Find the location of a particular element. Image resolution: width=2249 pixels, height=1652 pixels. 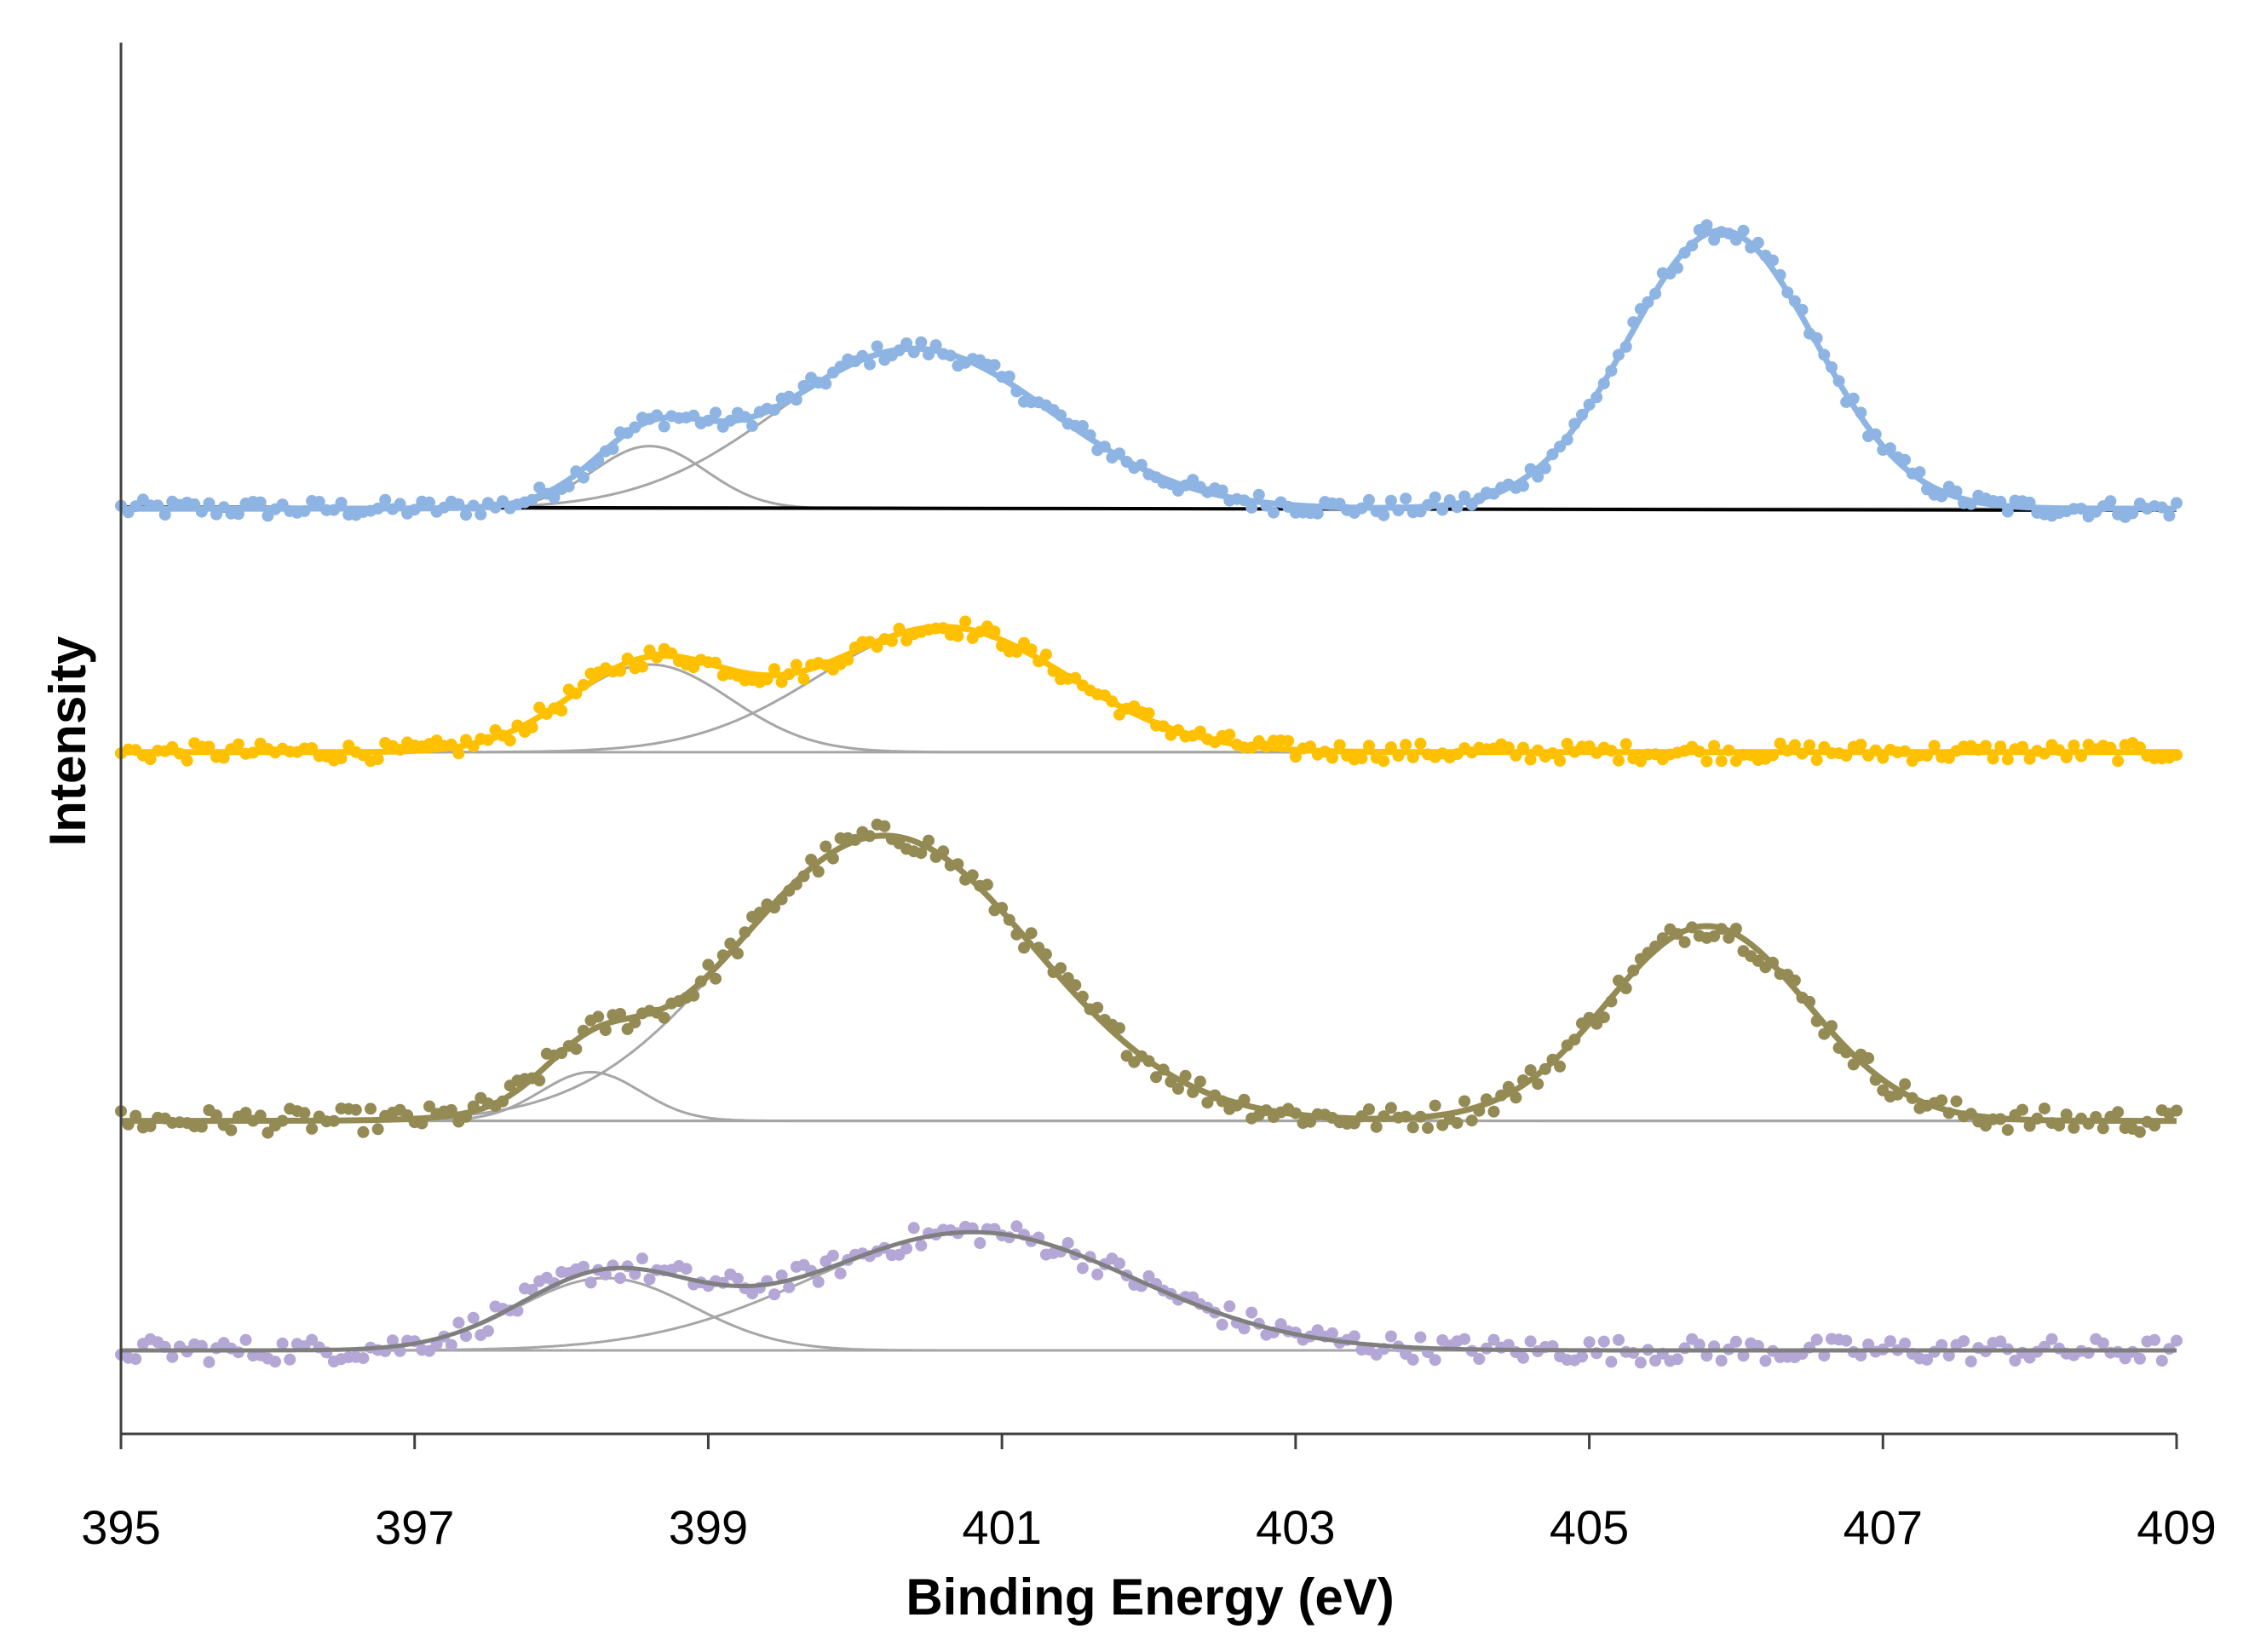

x-tick-label-395: 395 is located at coordinates (121, 1527).